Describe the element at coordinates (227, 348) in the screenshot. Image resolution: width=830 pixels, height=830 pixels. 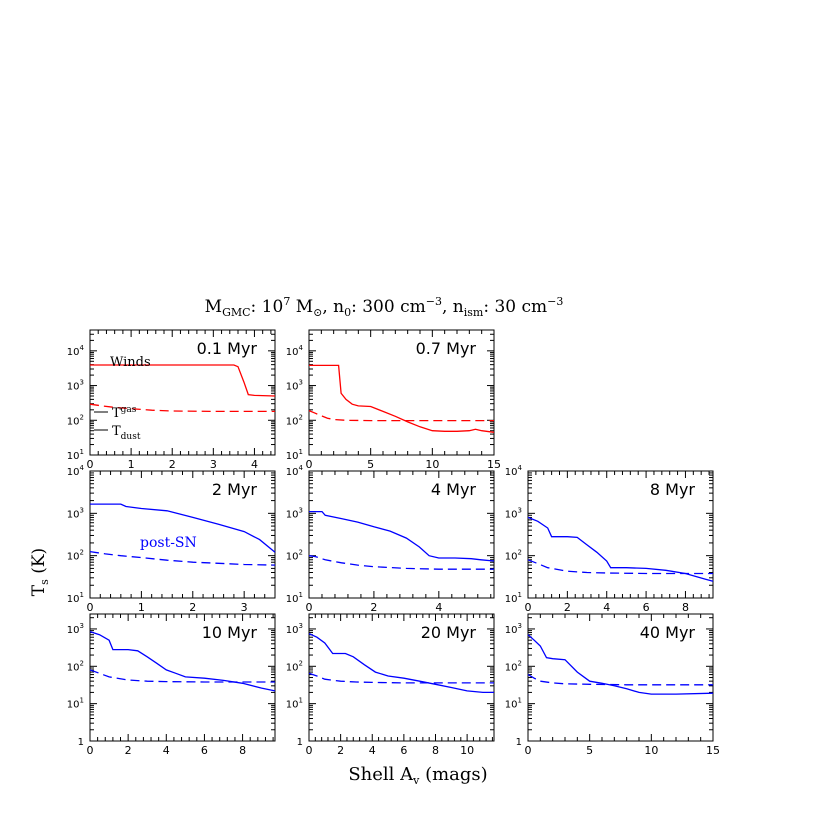
I see `panel-label: 0.1 Myr` at that location.